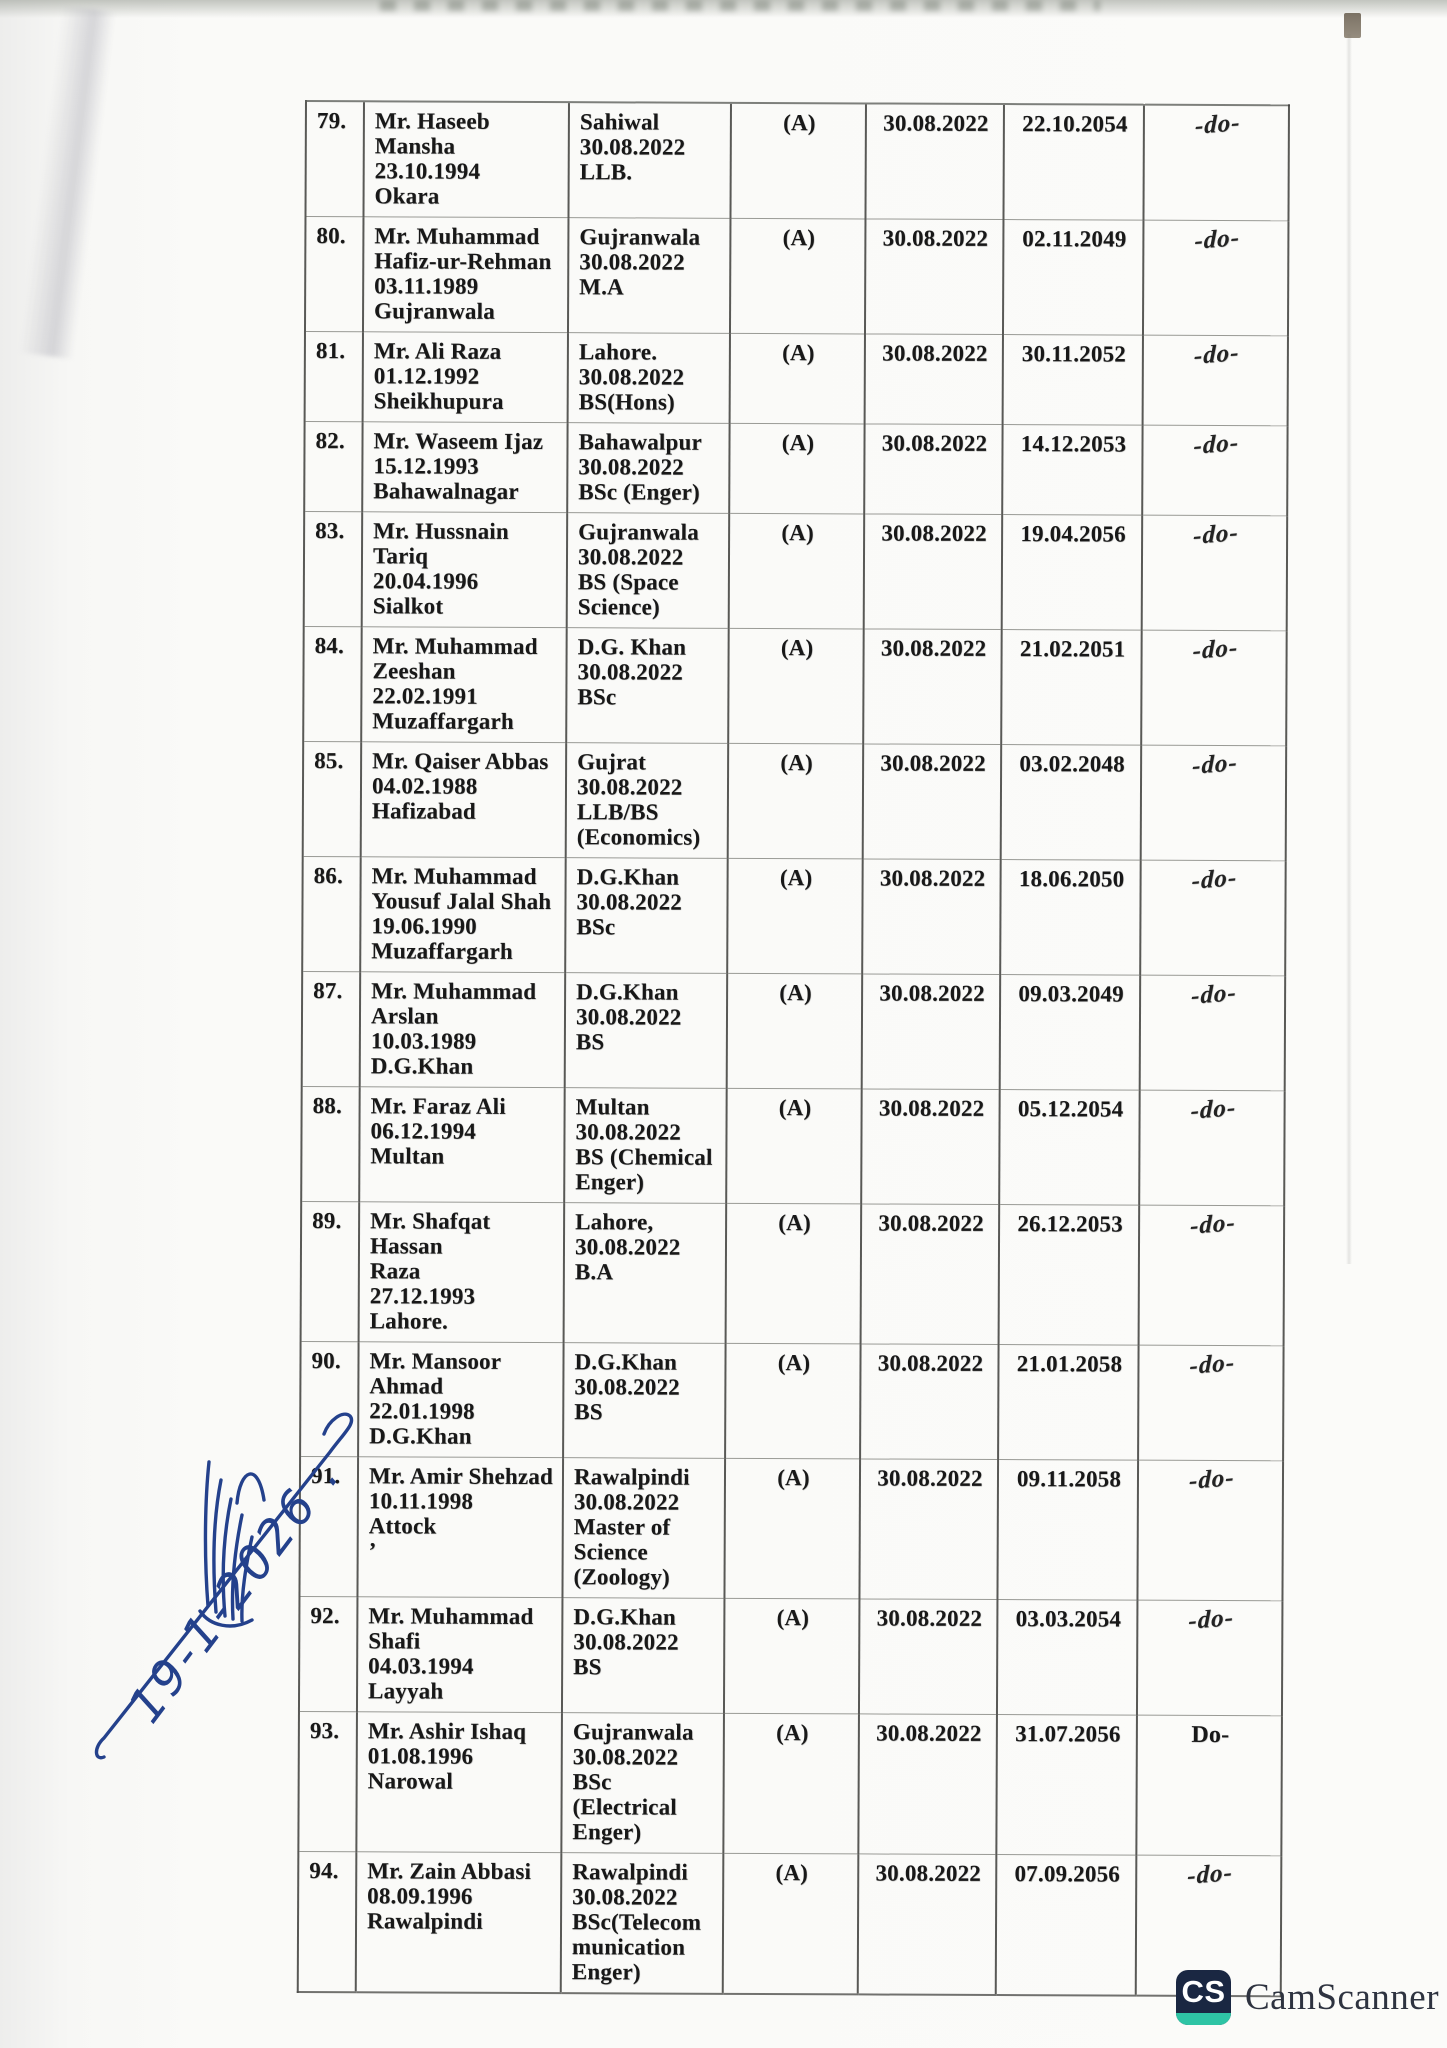 Image resolution: width=1447 pixels, height=2048 pixels. I want to click on cell-line: Mansha, so click(415, 146).